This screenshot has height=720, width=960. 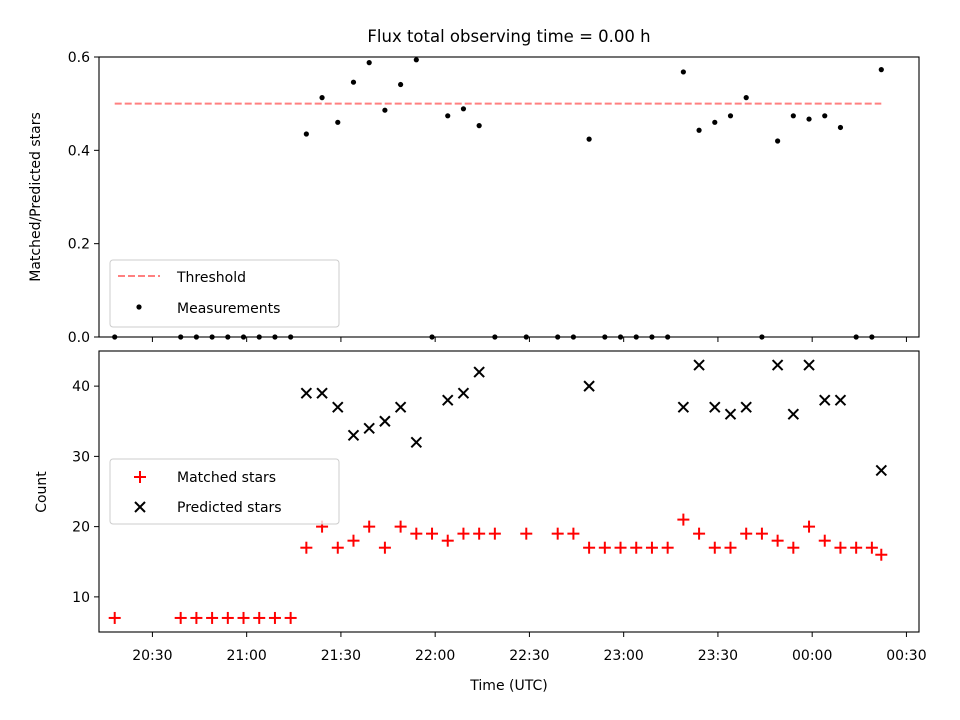 I want to click on x-tick-label: 21:00, so click(x=246, y=656).